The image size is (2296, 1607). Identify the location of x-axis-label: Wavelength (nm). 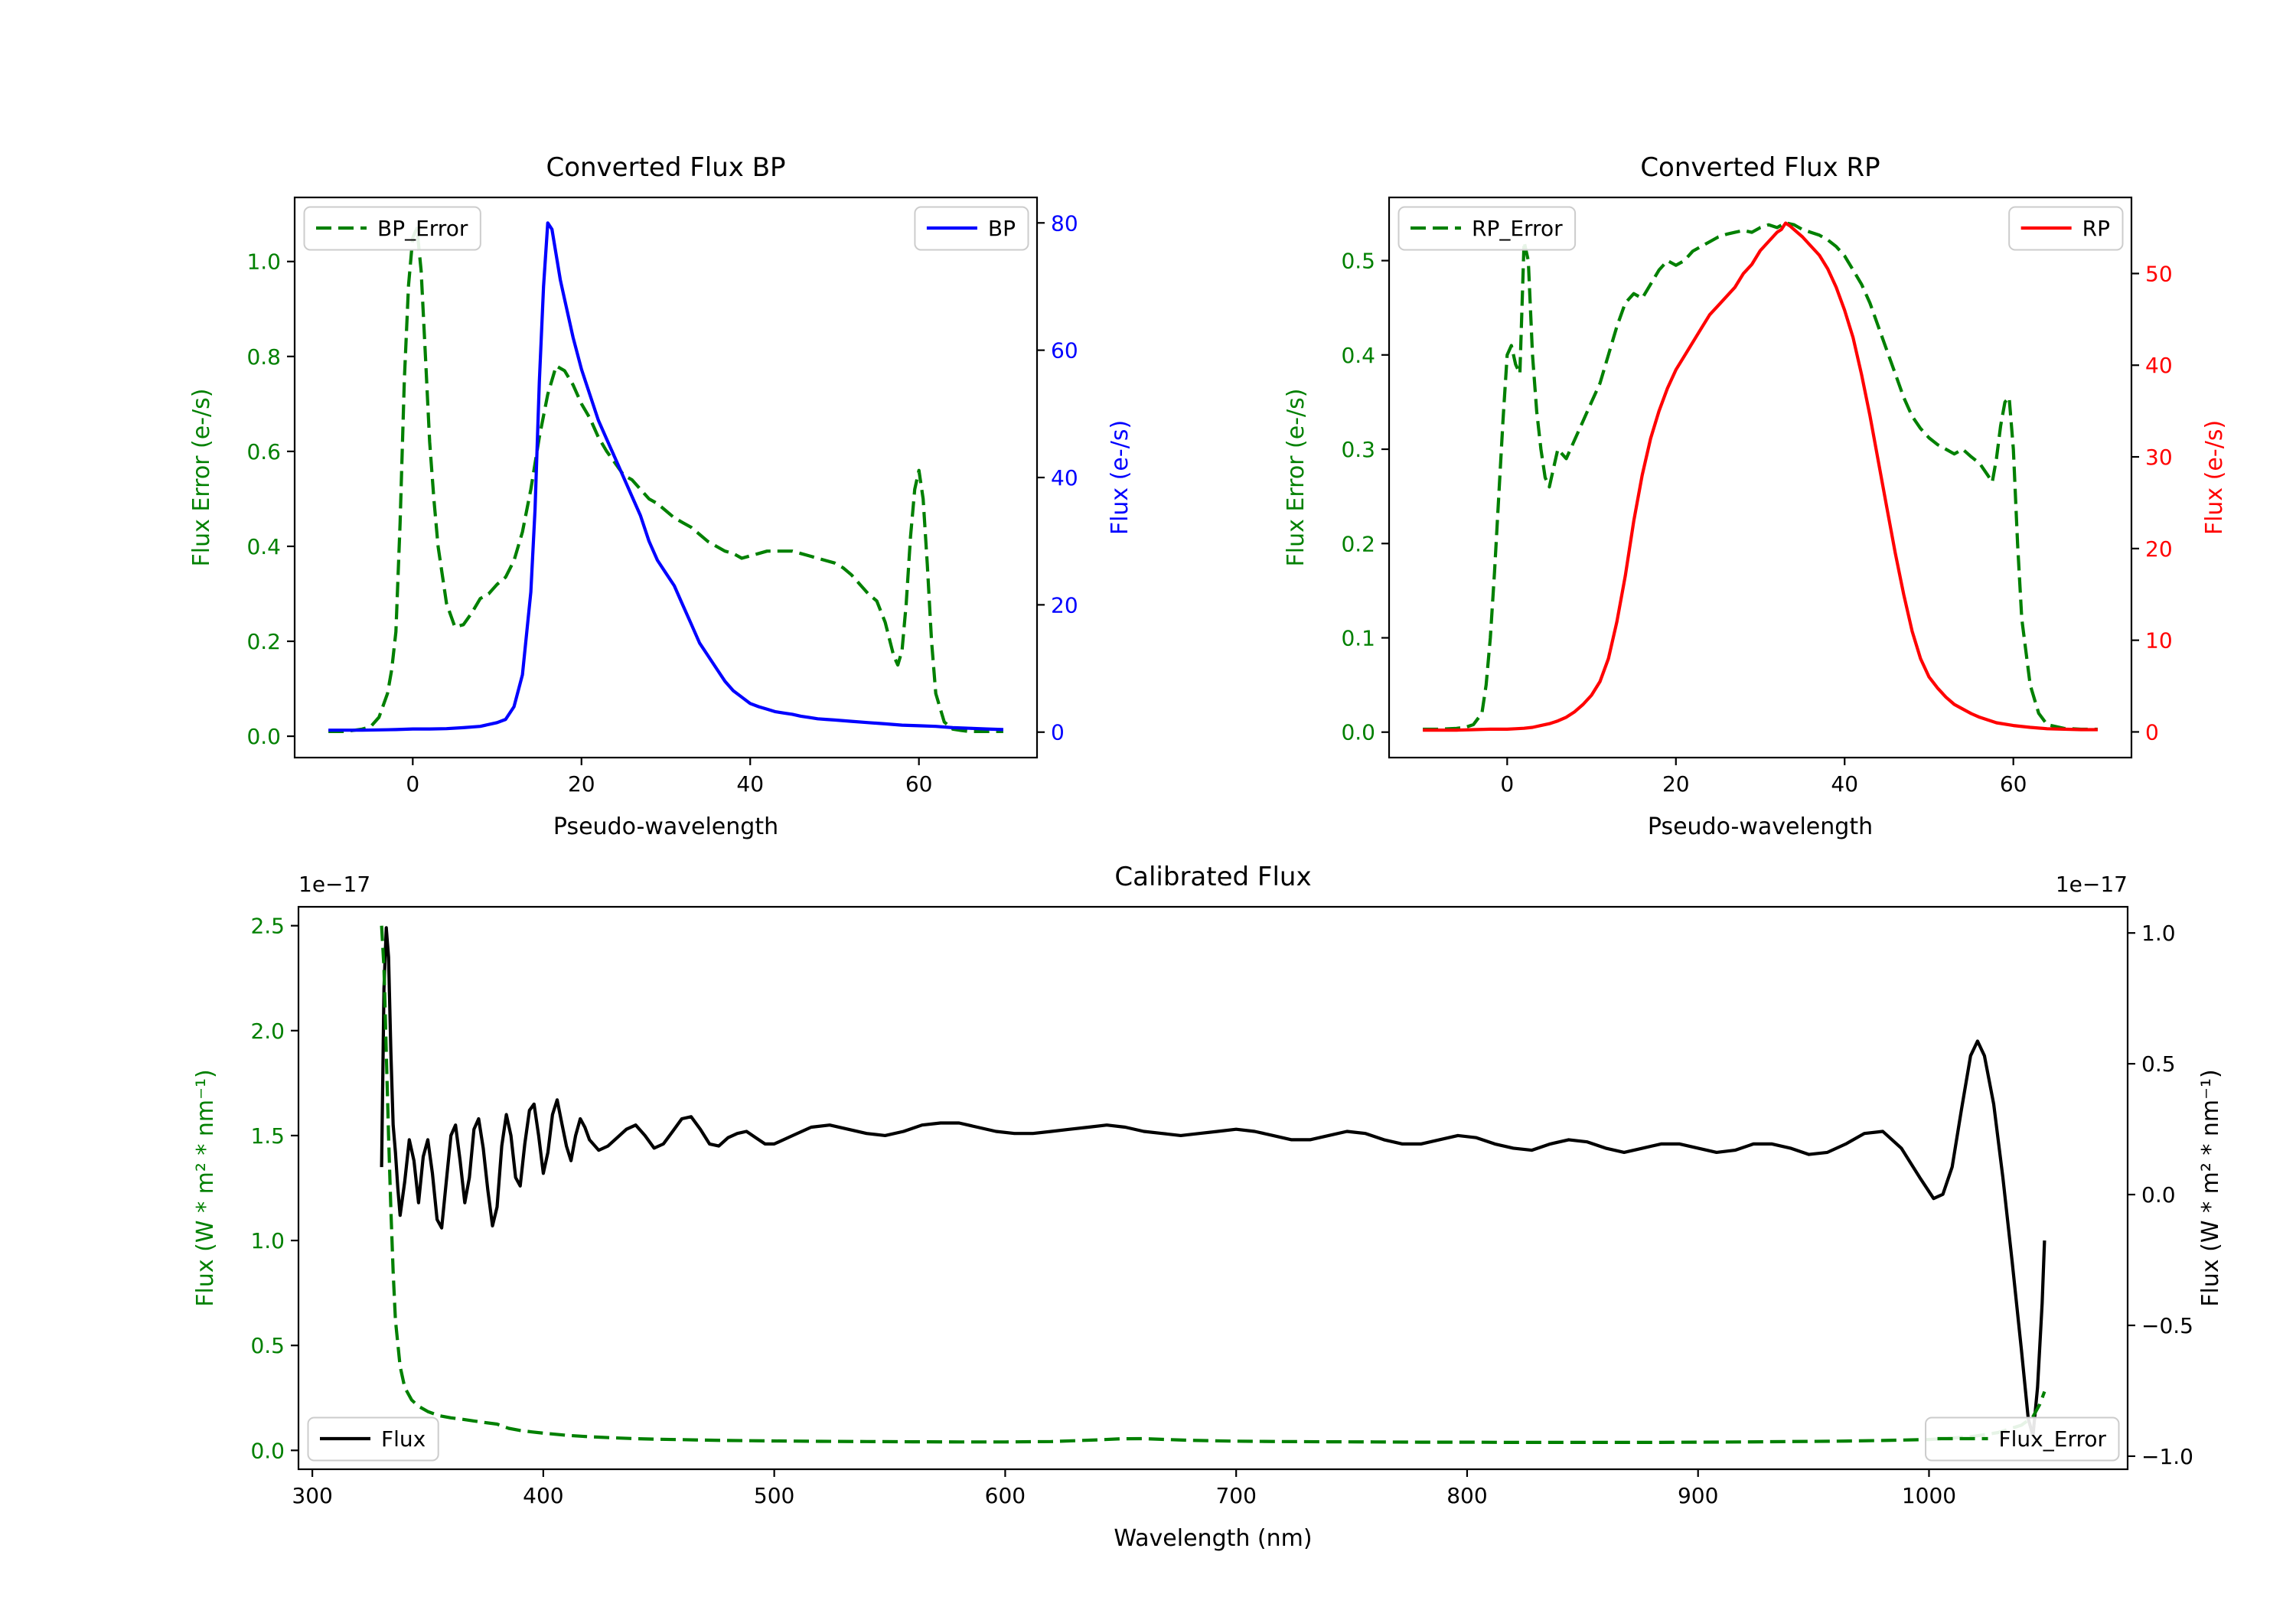
(1213, 1538).